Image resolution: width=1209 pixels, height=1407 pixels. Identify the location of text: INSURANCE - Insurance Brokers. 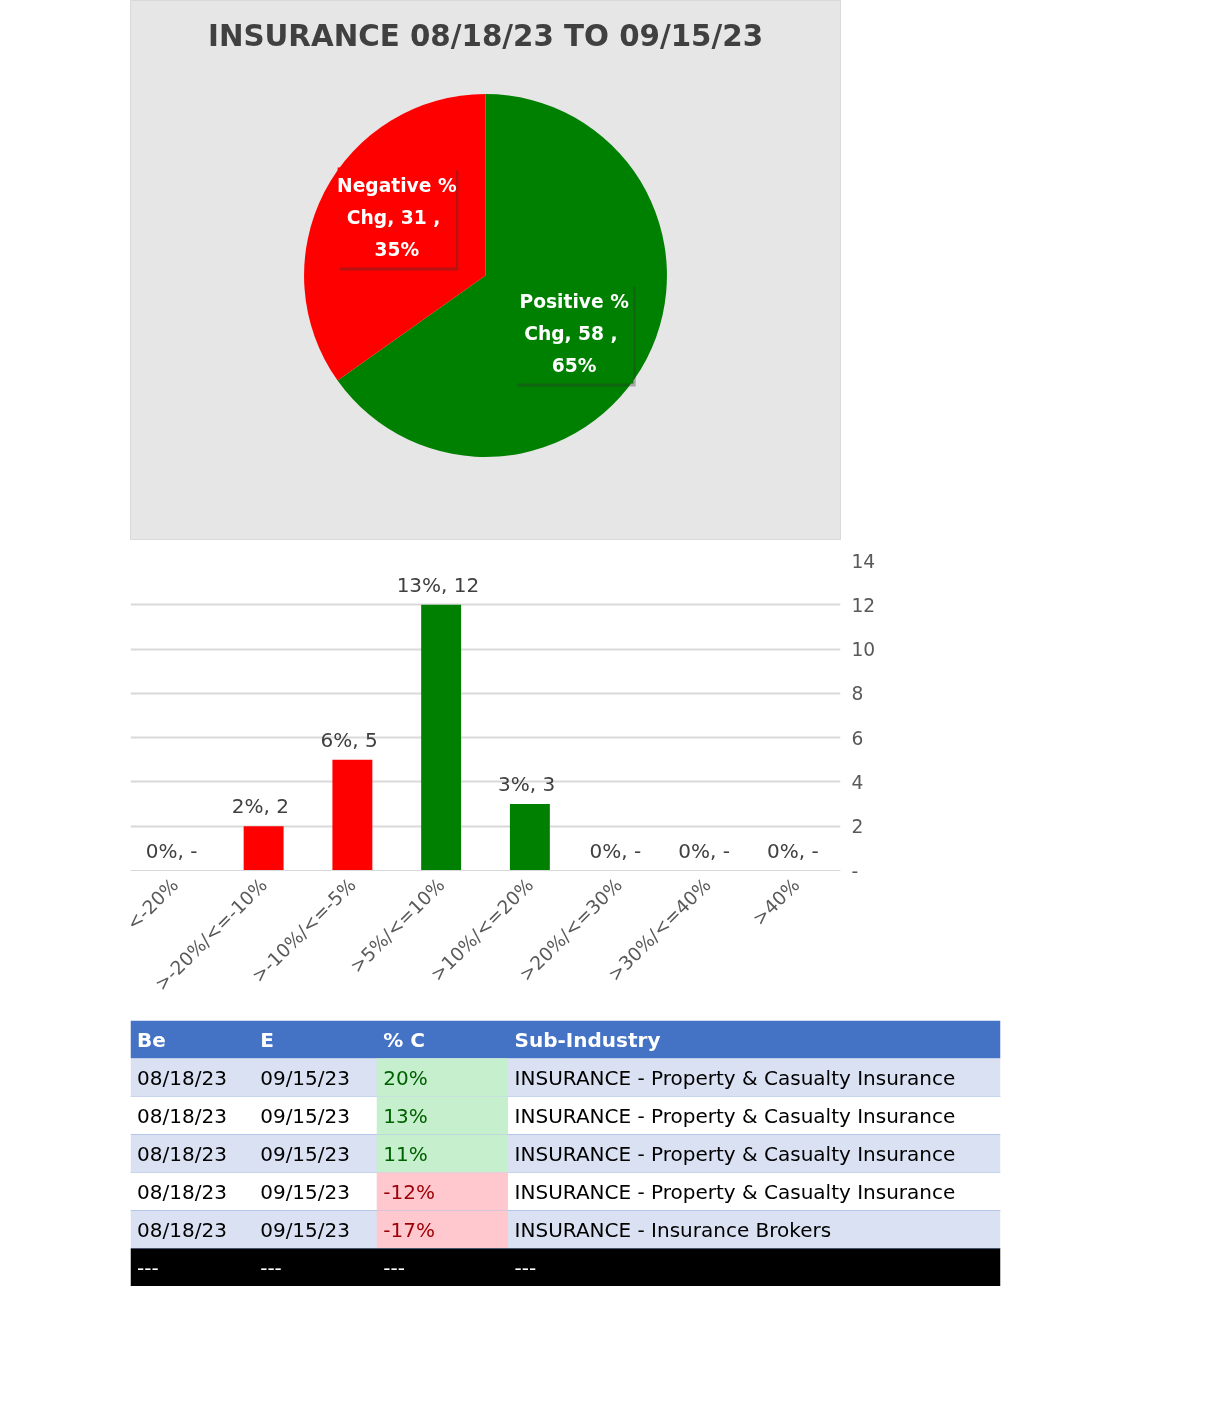
(673, 1229).